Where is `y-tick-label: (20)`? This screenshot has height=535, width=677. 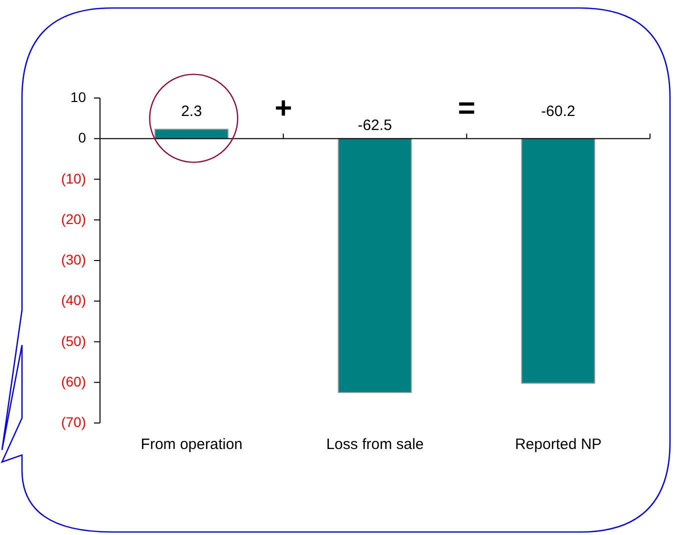 y-tick-label: (20) is located at coordinates (73, 218).